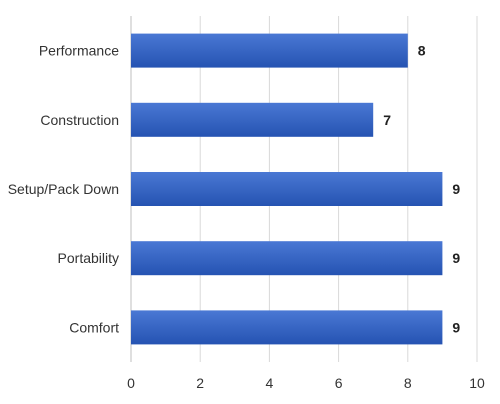 The image size is (500, 404). Describe the element at coordinates (422, 51) in the screenshot. I see `data-label: 8` at that location.